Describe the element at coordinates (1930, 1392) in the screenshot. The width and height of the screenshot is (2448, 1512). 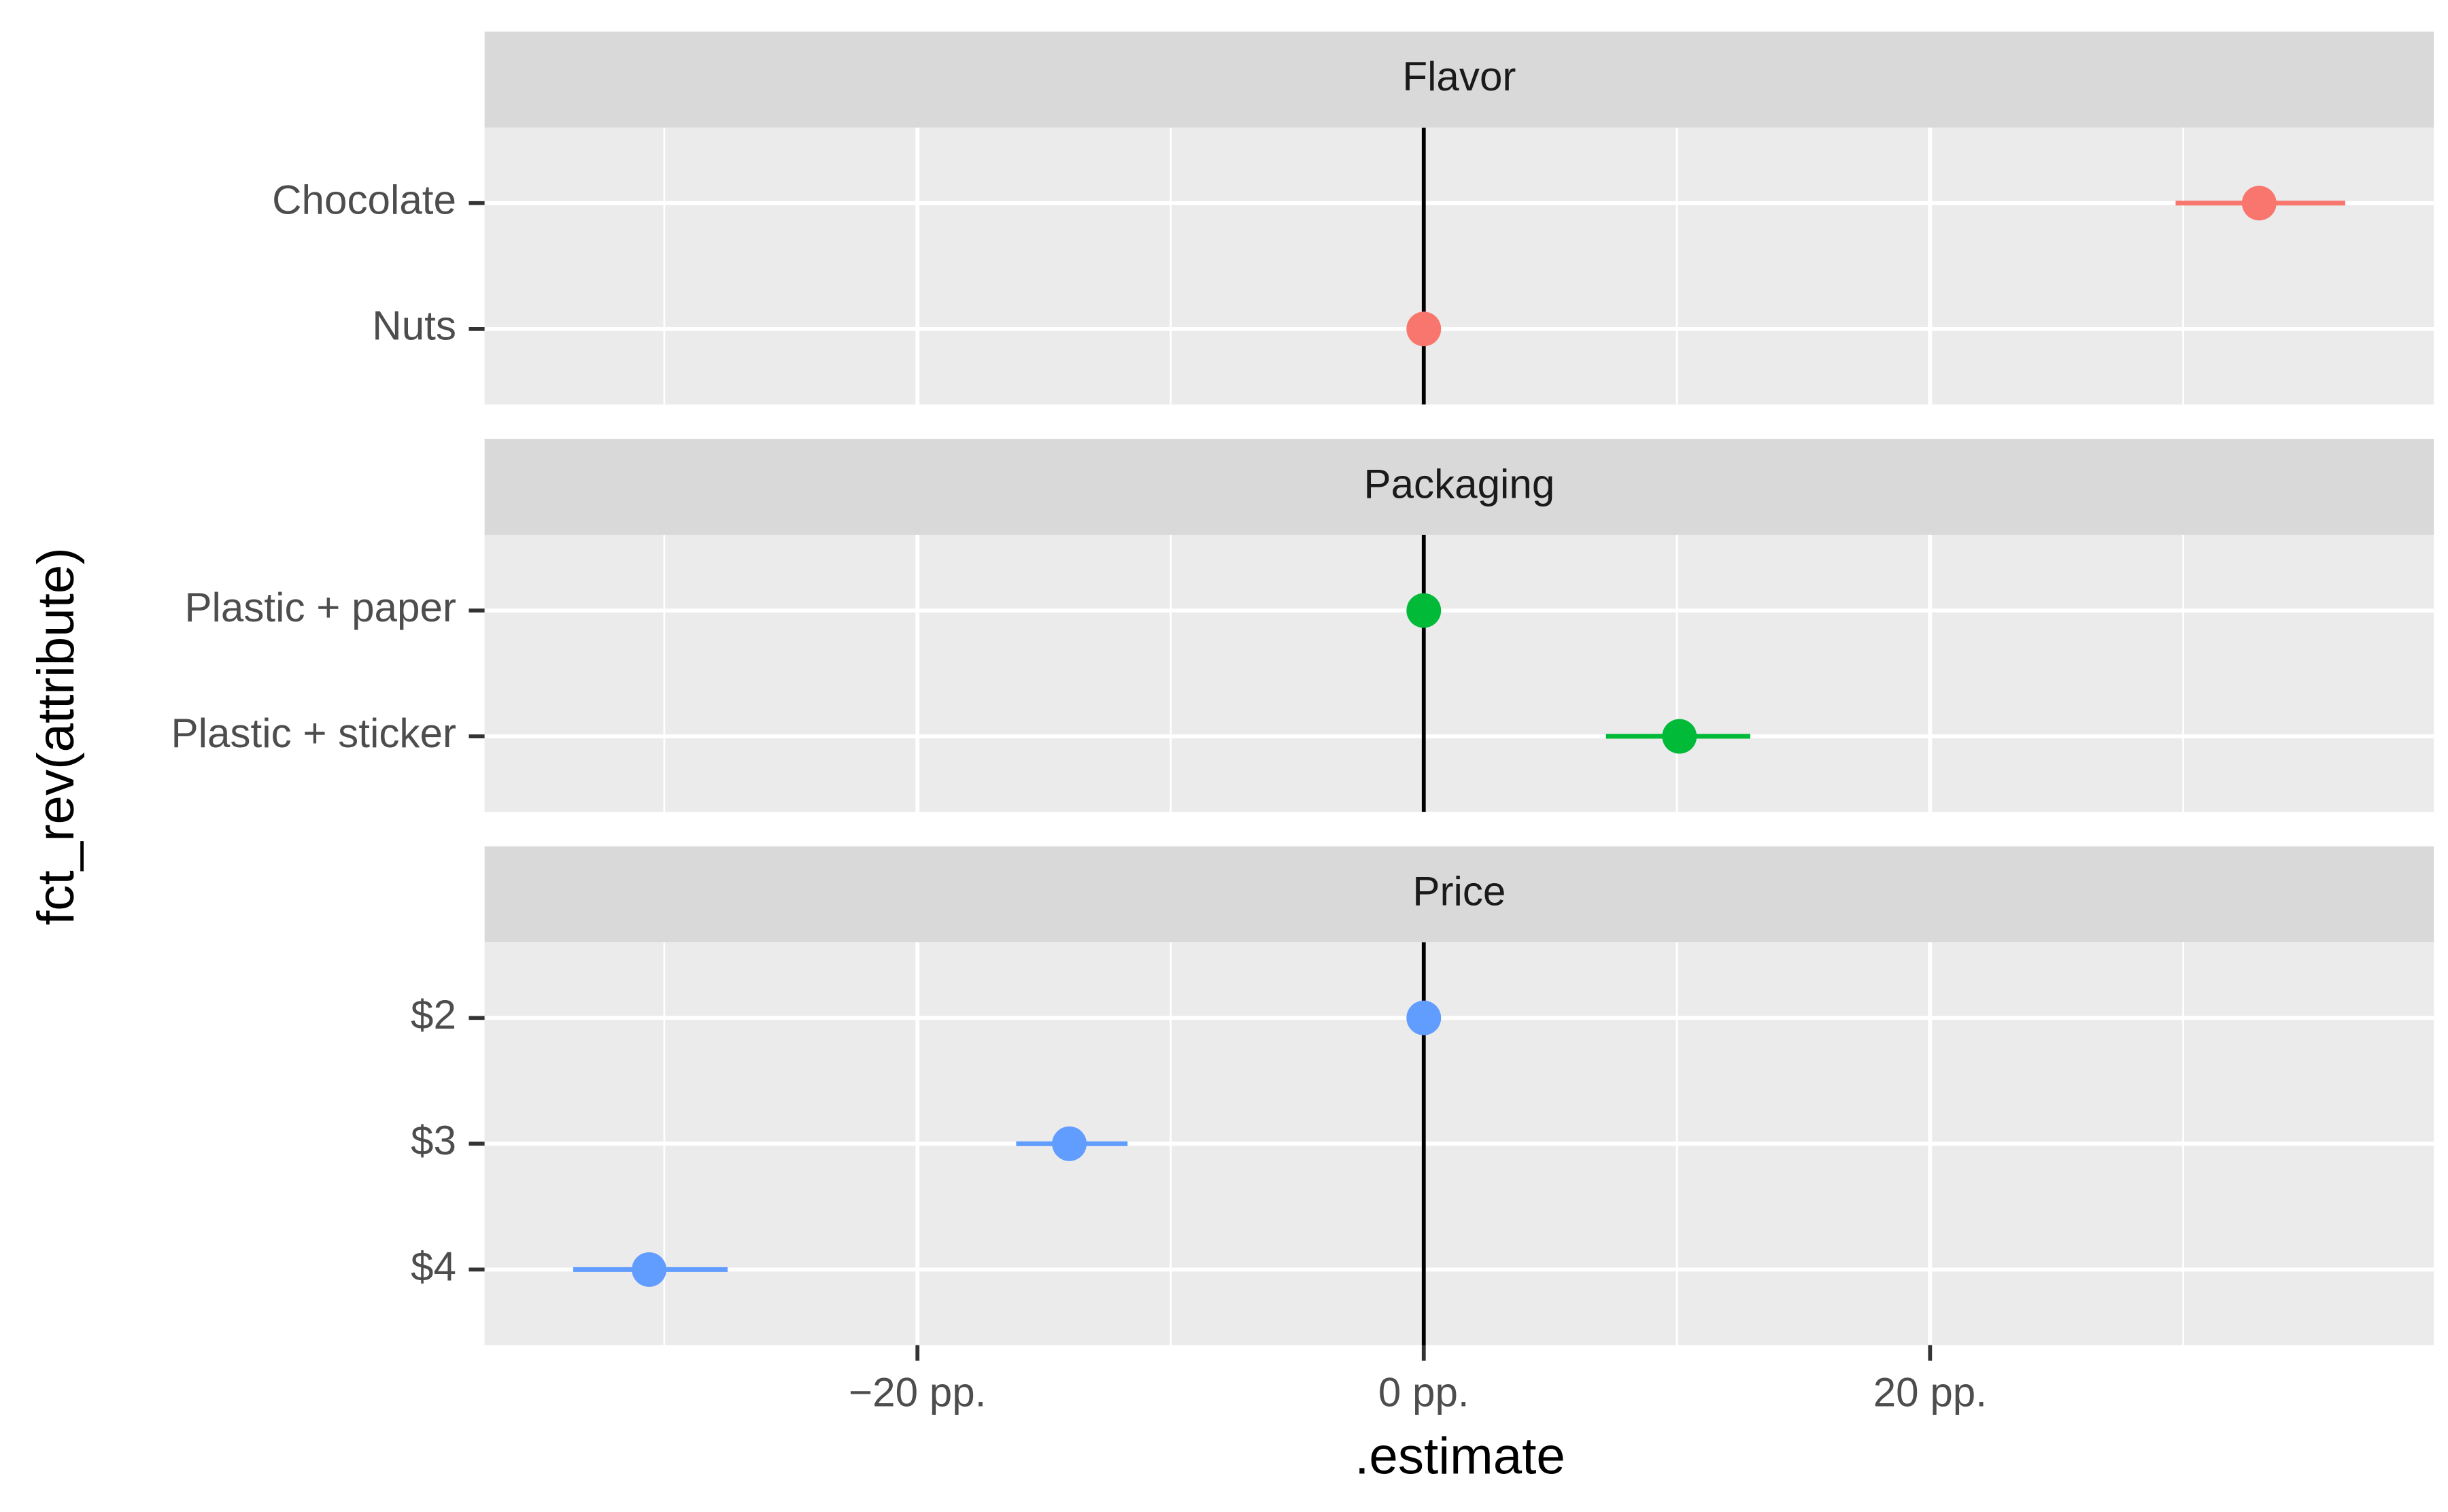
I see `x-tick-label: 20 pp.` at that location.